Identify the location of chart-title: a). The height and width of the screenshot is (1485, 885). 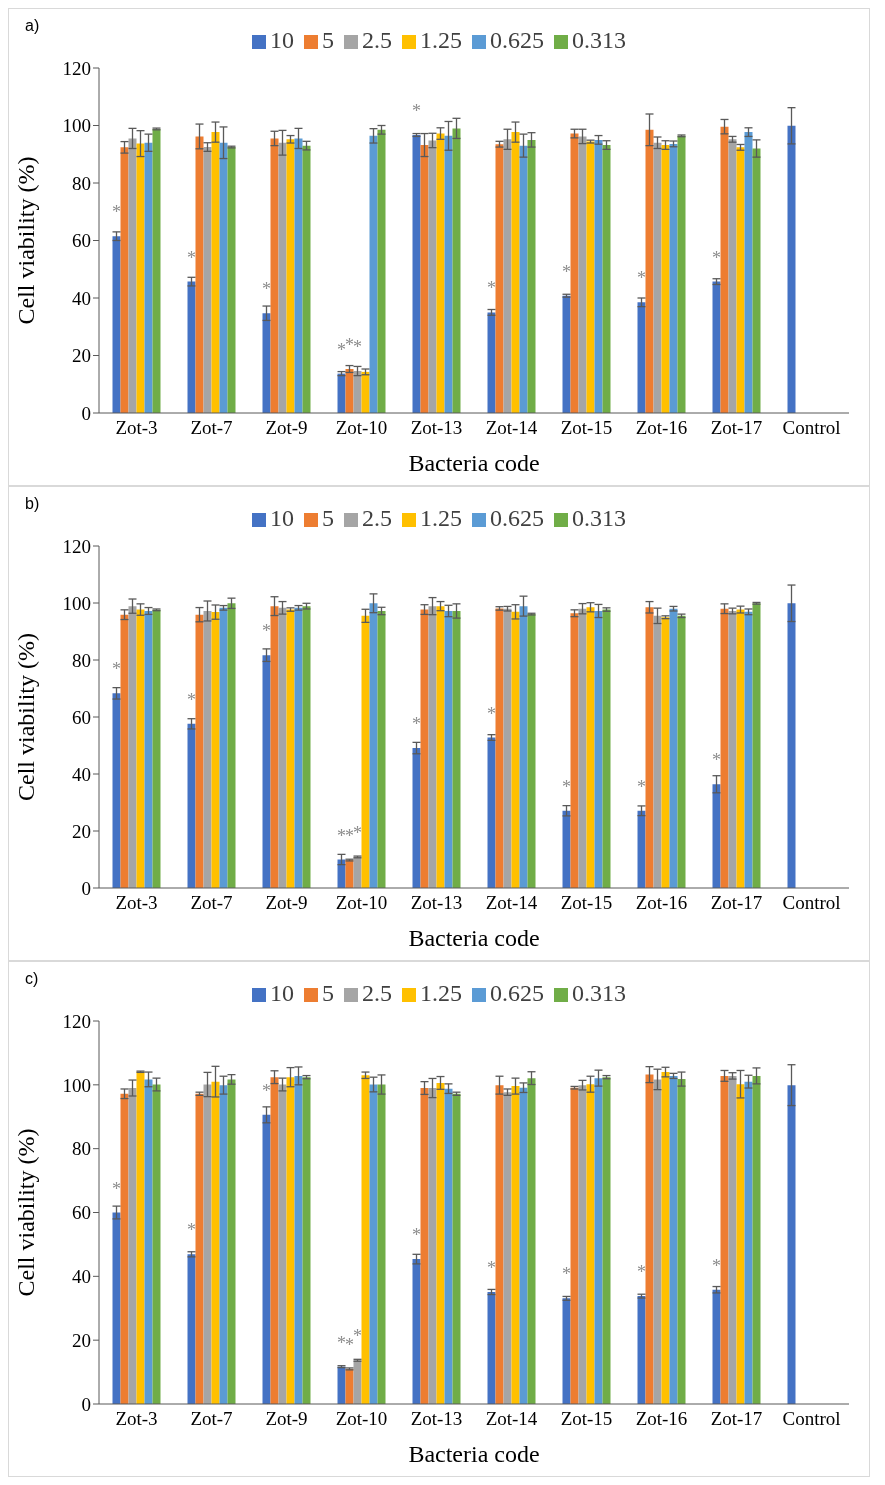
(32, 26).